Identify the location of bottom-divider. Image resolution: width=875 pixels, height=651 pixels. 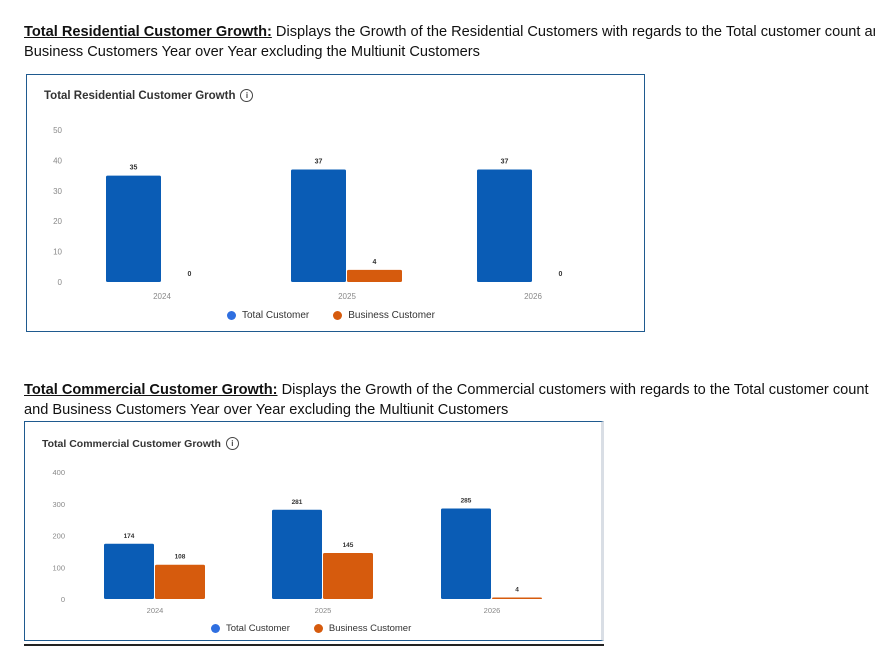
(314, 645).